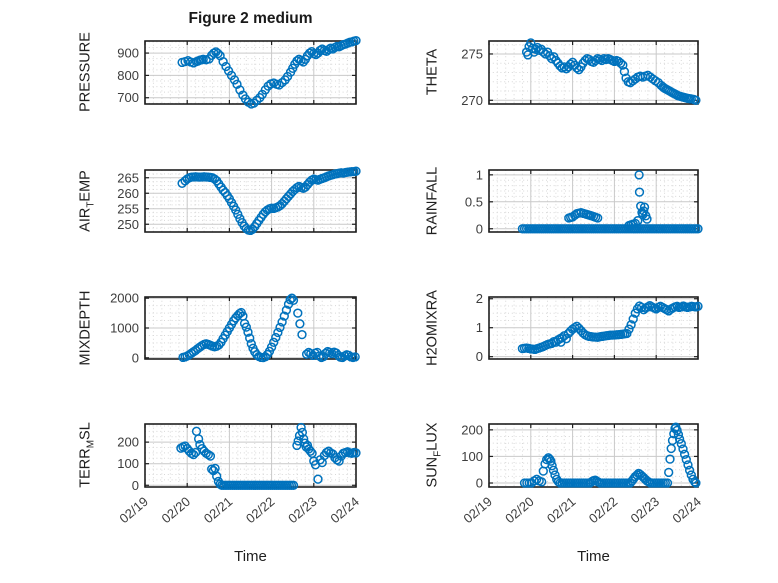 The image size is (778, 583). I want to click on y-tick-label: 250, so click(128, 224).